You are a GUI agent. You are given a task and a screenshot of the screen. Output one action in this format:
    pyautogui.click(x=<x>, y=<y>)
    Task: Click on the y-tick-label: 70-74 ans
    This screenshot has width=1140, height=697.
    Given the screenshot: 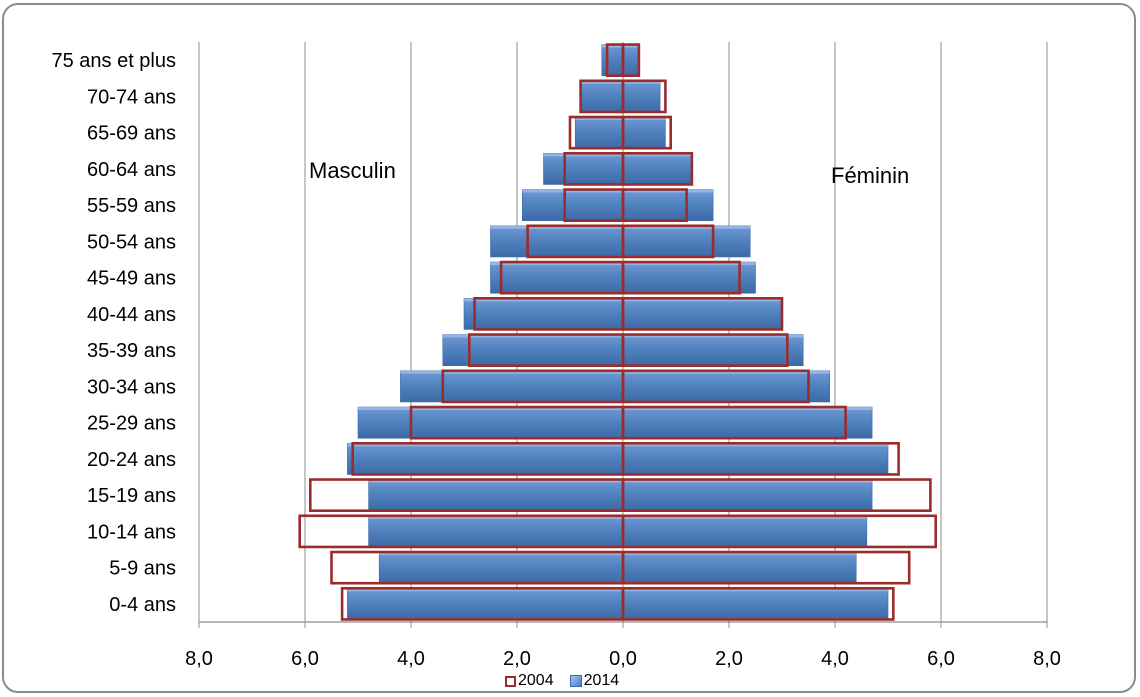 What is the action you would take?
    pyautogui.click(x=131, y=97)
    